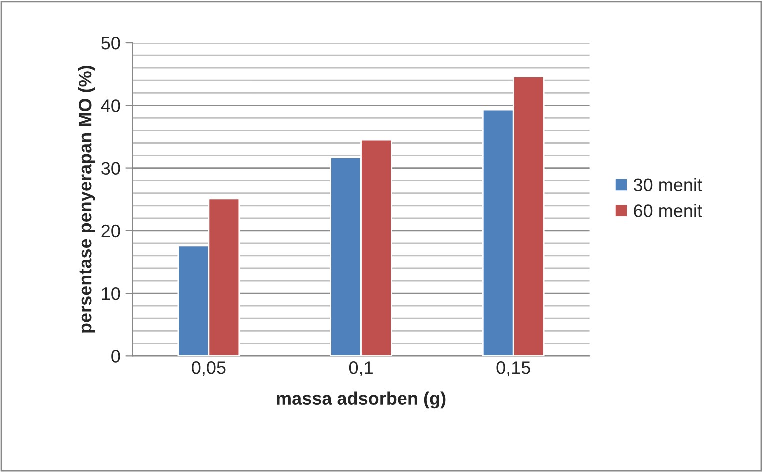  I want to click on legend-label: 60 menit, so click(668, 211).